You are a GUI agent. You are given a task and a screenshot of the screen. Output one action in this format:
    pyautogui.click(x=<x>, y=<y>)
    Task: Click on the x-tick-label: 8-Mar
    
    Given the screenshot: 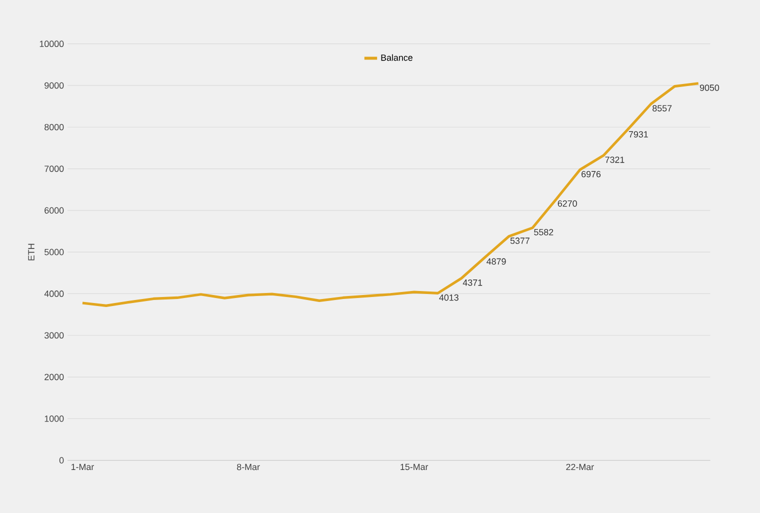 What is the action you would take?
    pyautogui.click(x=248, y=467)
    